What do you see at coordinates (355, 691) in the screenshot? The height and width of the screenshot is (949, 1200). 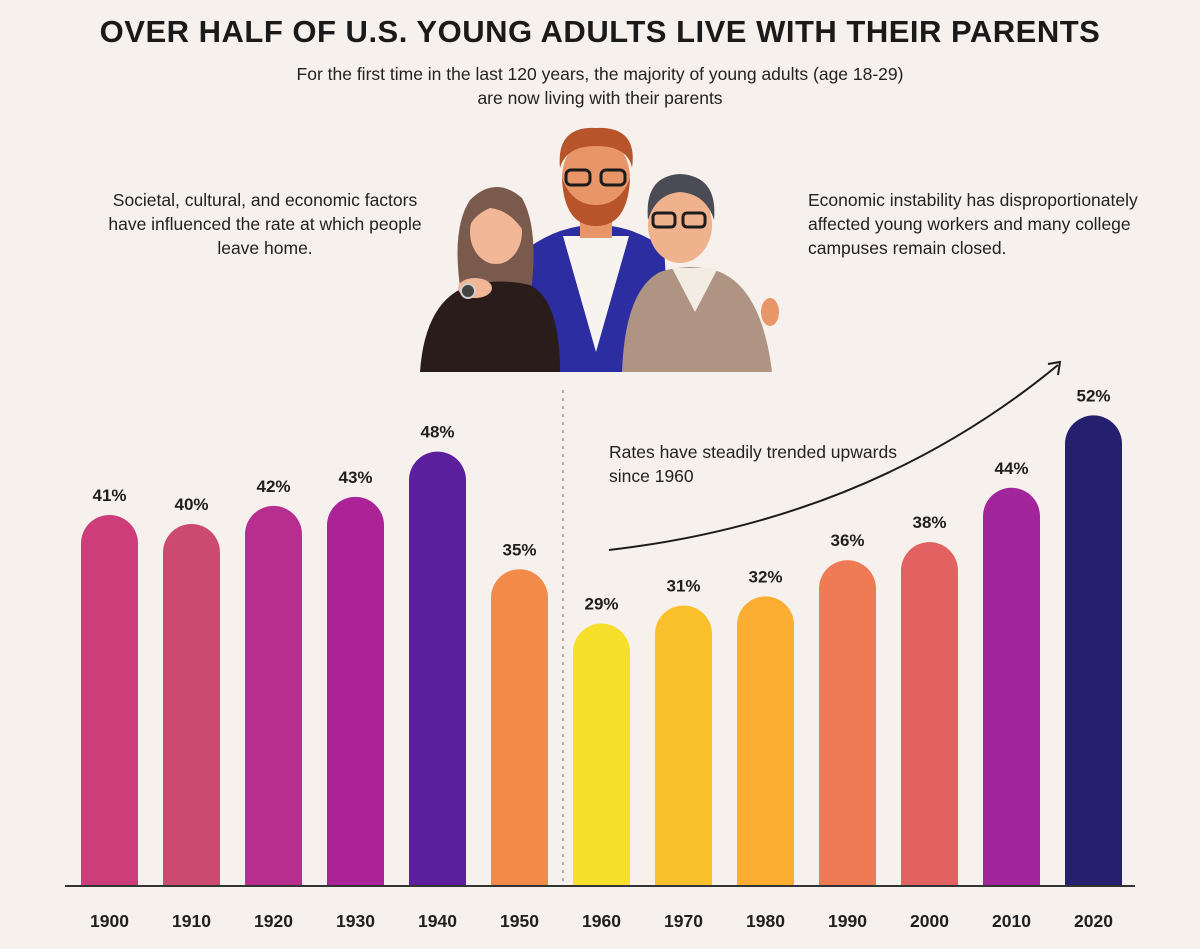 I see `bar-1930` at bounding box center [355, 691].